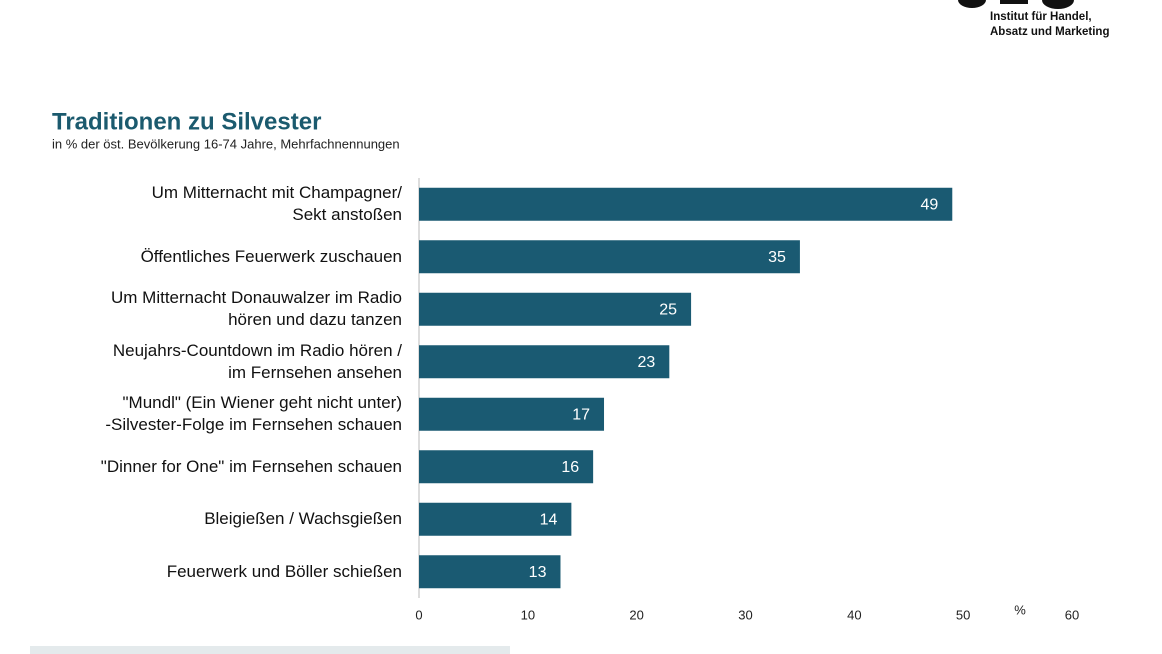 The image size is (1162, 654). Describe the element at coordinates (528, 614) in the screenshot. I see `x-tick-label: 10` at that location.